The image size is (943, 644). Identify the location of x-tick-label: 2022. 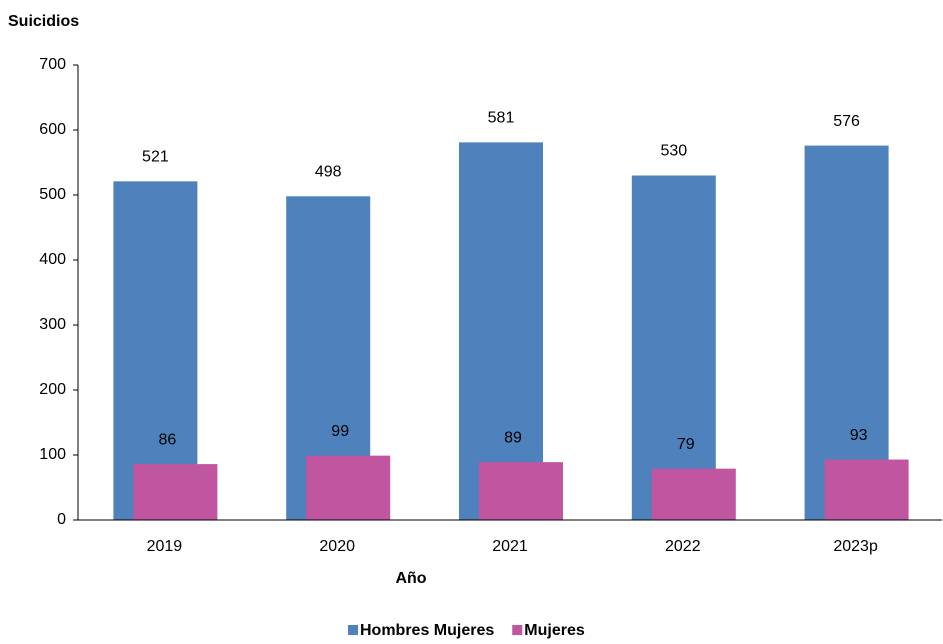
(683, 546).